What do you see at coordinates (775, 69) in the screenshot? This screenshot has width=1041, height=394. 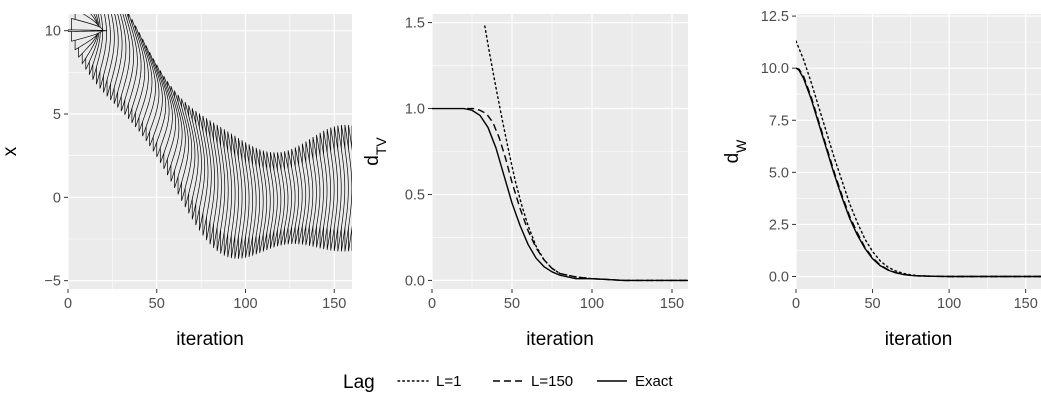 I see `y-tick-label: 10.0` at bounding box center [775, 69].